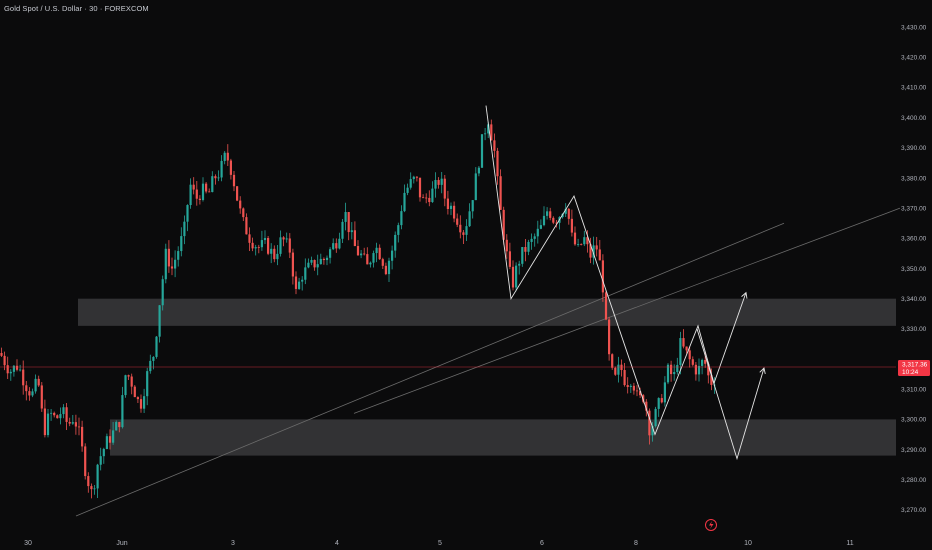 The width and height of the screenshot is (932, 550). What do you see at coordinates (914, 420) in the screenshot?
I see `y-tick-label: 3,300.00` at bounding box center [914, 420].